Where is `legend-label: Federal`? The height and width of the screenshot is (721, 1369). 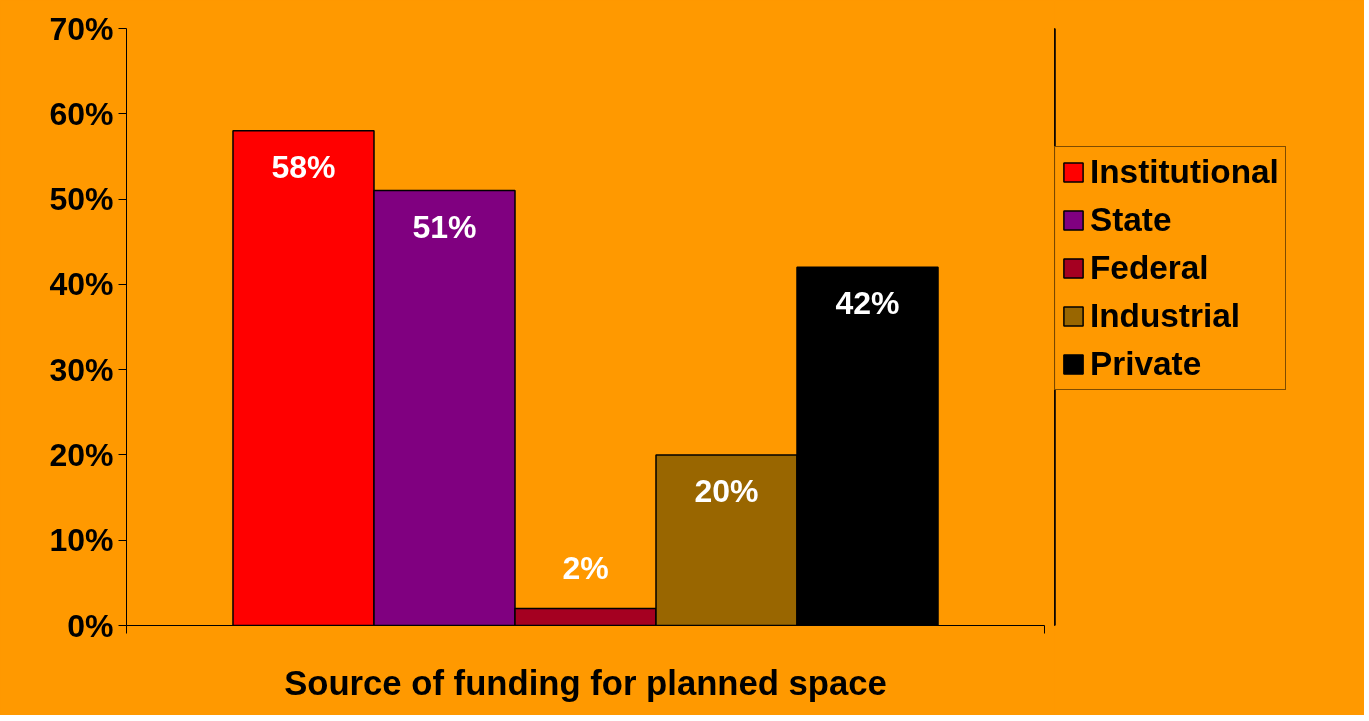 legend-label: Federal is located at coordinates (1149, 268).